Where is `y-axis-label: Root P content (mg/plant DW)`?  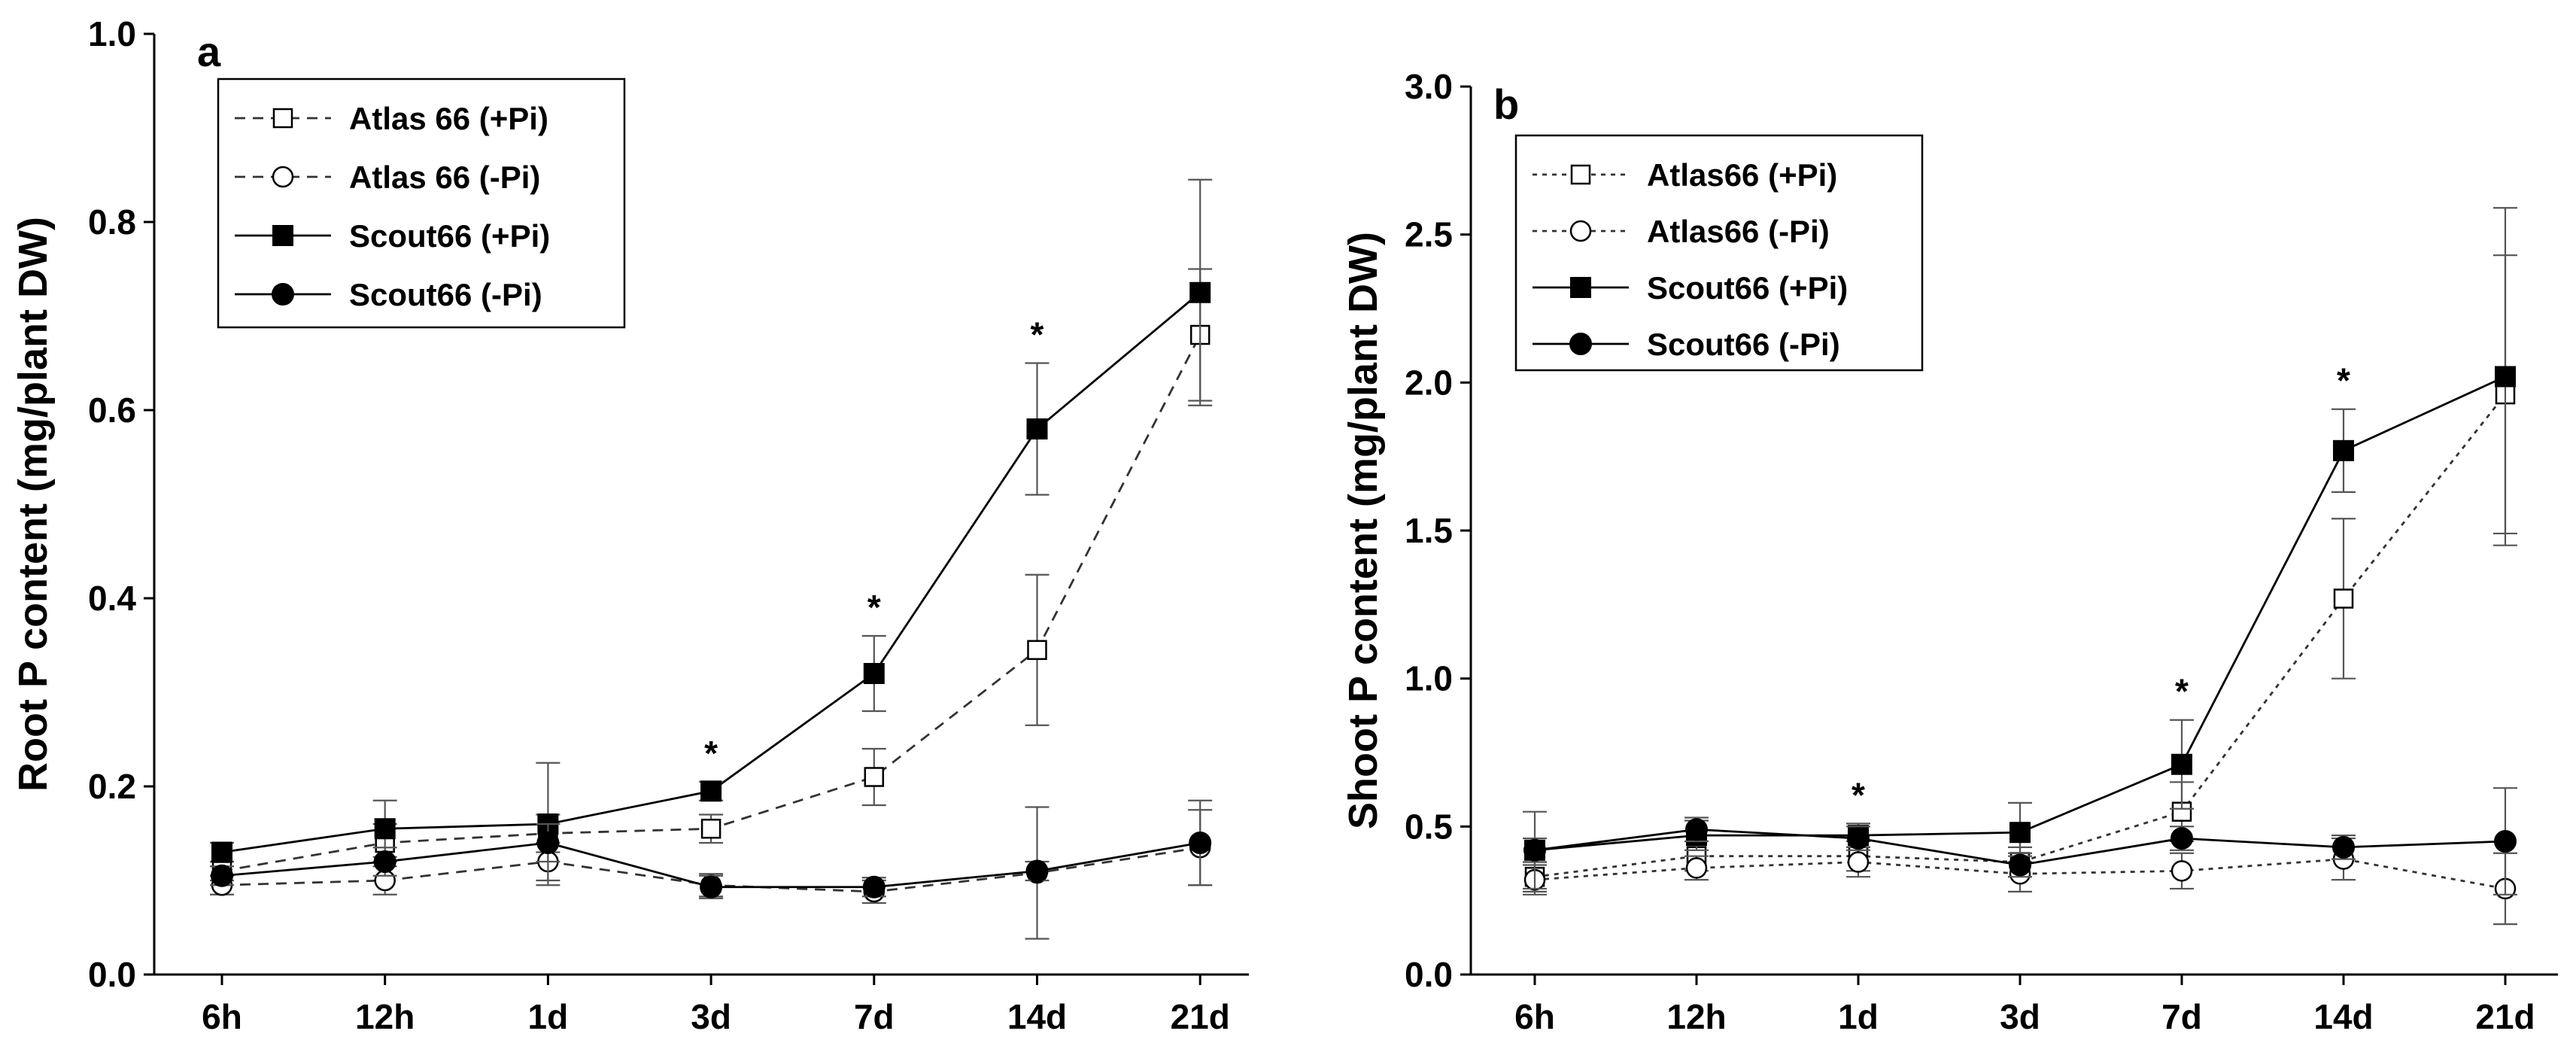
y-axis-label: Root P content (mg/plant DW) is located at coordinates (33, 504).